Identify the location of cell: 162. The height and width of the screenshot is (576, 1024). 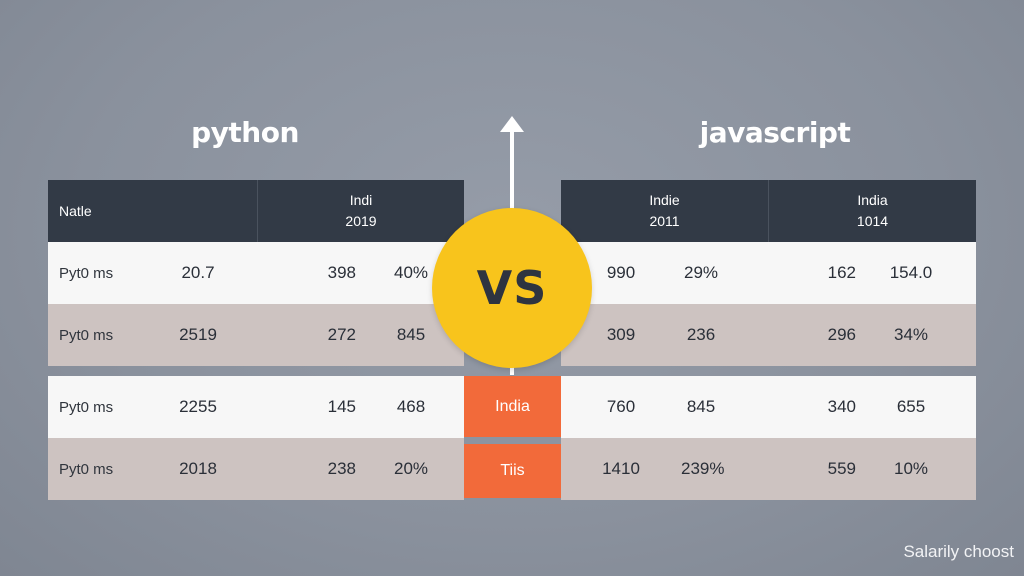
(841, 272).